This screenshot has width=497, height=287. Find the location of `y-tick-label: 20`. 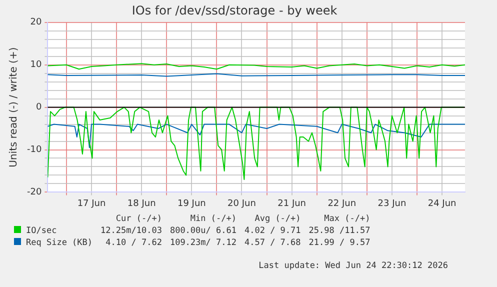

y-tick-label: 20 is located at coordinates (36, 23).